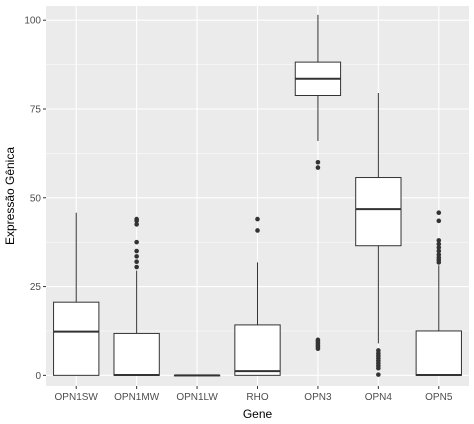 This screenshot has height=424, width=474. Describe the element at coordinates (32, 21) in the screenshot. I see `y-tick-label: 100` at that location.